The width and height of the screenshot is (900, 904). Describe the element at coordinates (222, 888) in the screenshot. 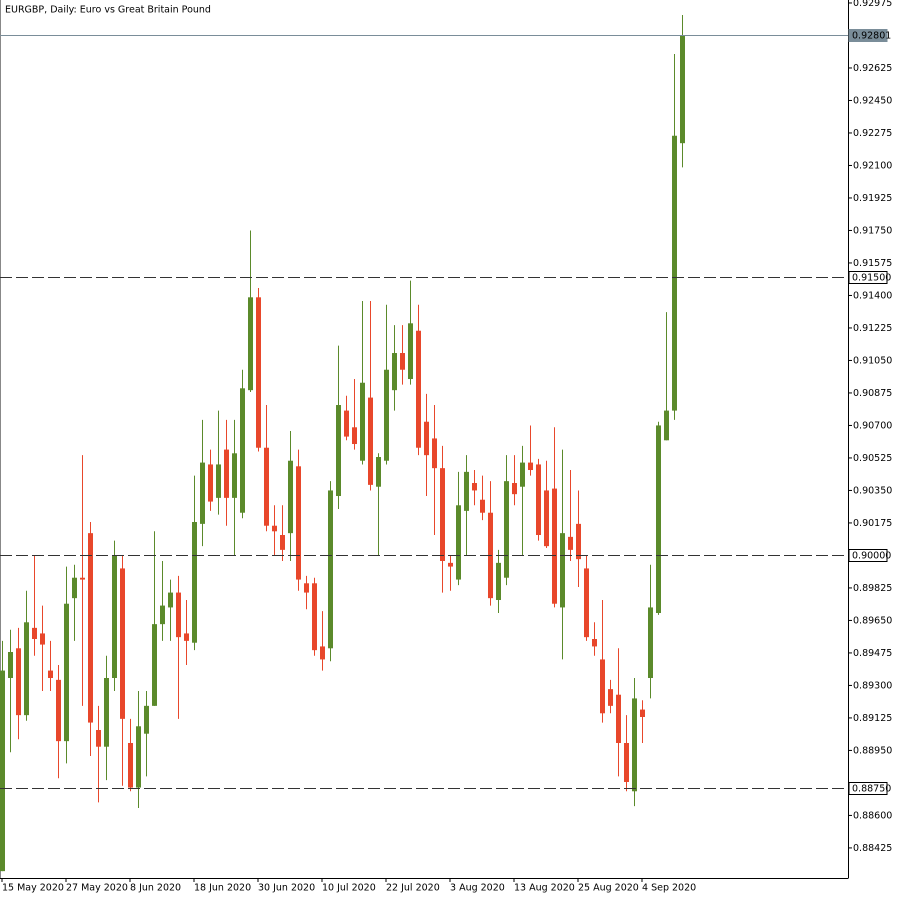

I see `x-tick-label: 18 Jun 2020` at that location.